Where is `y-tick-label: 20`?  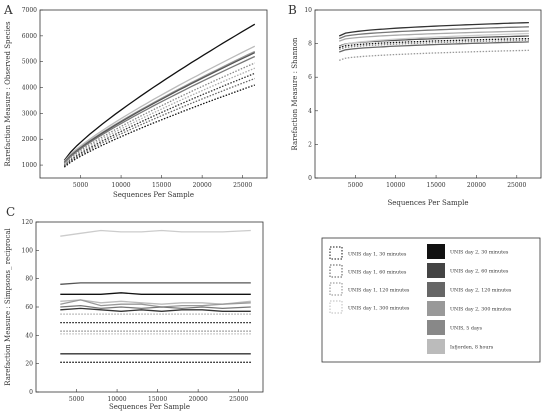
y-tick-label: 20 is located at coordinates (29, 364).